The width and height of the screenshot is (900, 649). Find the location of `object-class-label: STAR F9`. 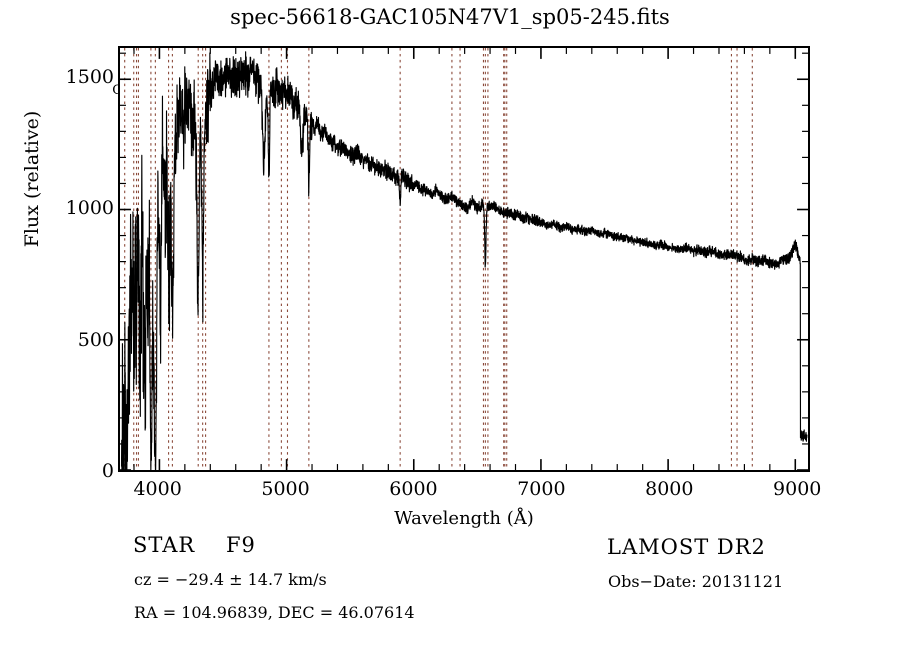

object-class-label: STAR F9 is located at coordinates (194, 545).